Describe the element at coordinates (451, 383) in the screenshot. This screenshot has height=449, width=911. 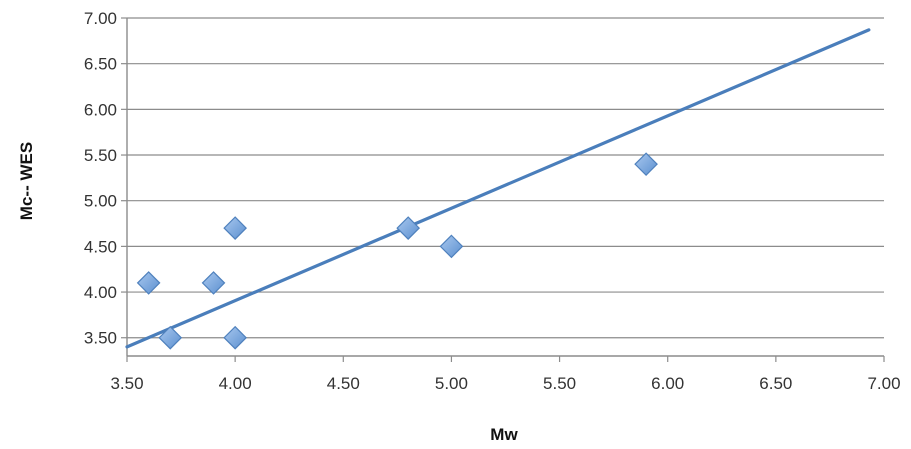
I see `x-tick-label-5.00: 5.00` at that location.